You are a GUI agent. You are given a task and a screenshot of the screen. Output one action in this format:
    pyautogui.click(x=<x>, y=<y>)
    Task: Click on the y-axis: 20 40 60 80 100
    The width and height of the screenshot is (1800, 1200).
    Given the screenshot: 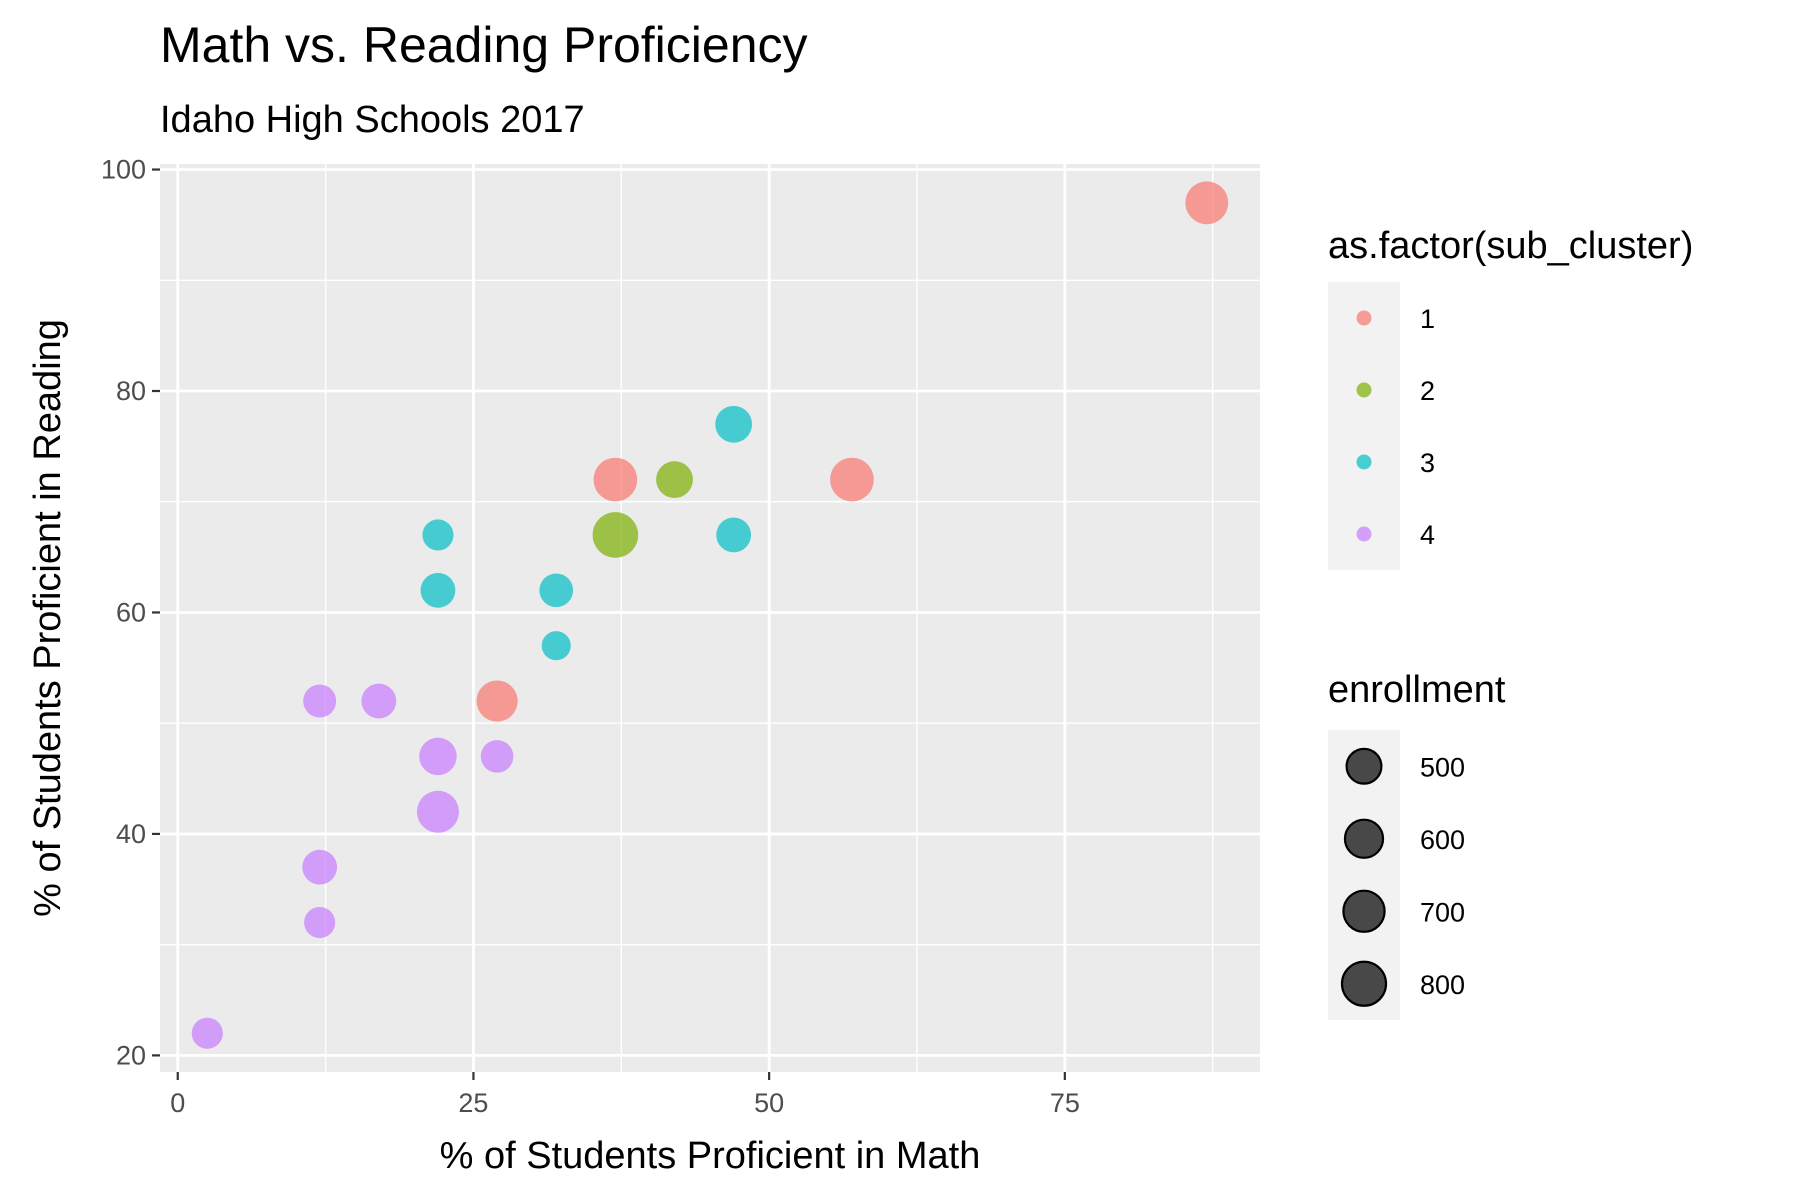 What is the action you would take?
    pyautogui.click(x=130, y=612)
    